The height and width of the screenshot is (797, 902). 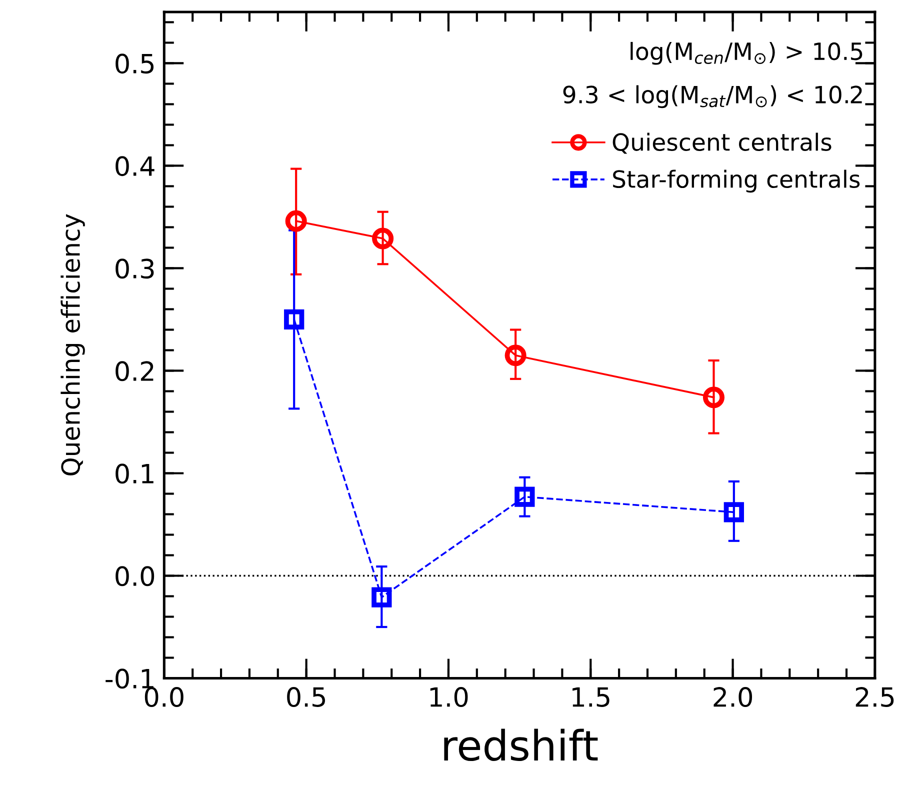 I want to click on y-tick-label: 0.5, so click(x=135, y=64).